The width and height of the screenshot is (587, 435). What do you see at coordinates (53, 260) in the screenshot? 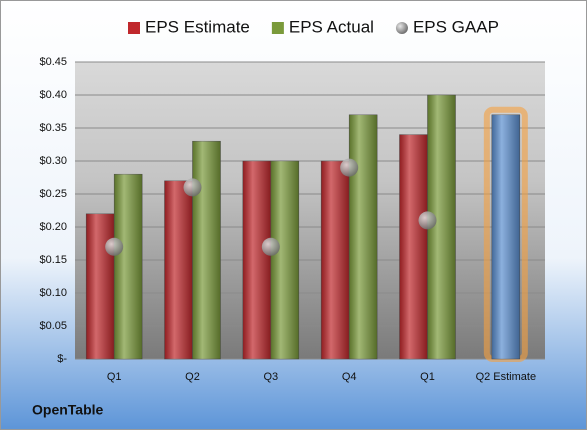
I see `y-tick-label: $0.15` at bounding box center [53, 260].